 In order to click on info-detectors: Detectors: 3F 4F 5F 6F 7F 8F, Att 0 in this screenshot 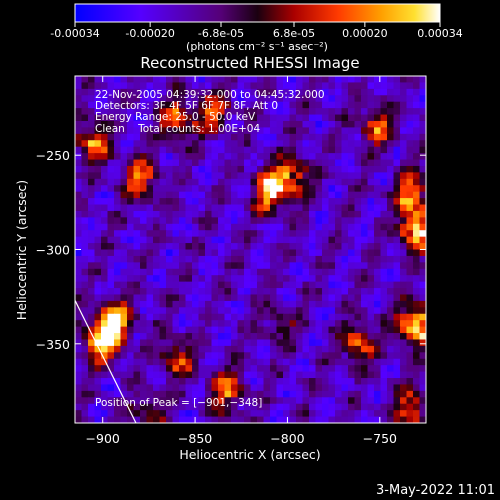, I will do `click(186, 106)`.